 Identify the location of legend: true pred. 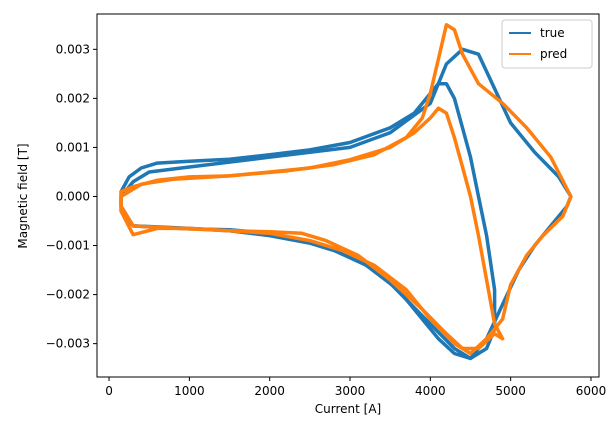
(547, 44).